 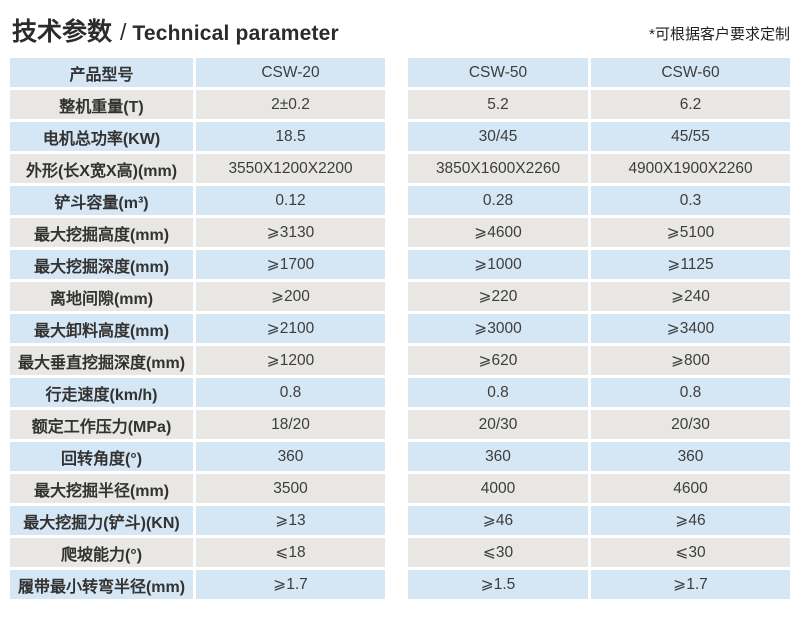 I want to click on value-csw60: ⩾240, so click(x=690, y=296).